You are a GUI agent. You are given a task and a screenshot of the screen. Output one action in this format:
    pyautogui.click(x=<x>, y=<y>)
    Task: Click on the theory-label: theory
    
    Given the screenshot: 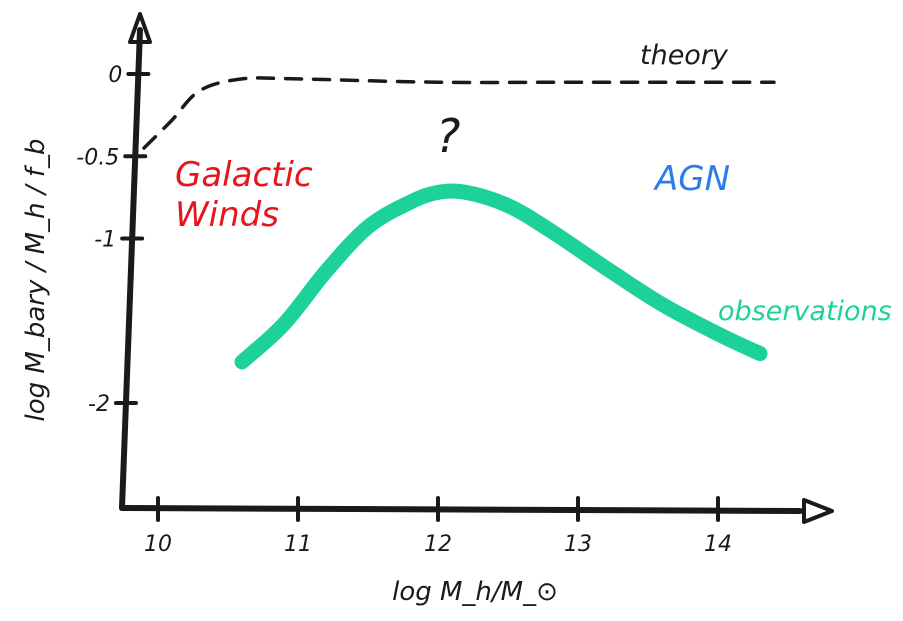 What is the action you would take?
    pyautogui.click(x=684, y=55)
    